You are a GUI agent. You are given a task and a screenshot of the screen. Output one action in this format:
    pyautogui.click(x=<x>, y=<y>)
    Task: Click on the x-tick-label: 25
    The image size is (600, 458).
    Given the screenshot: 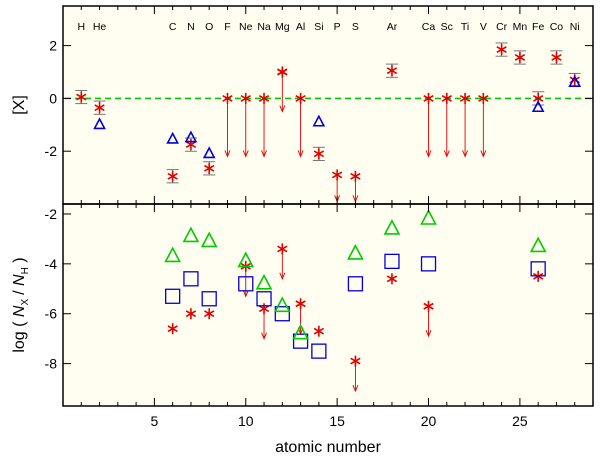 What is the action you would take?
    pyautogui.click(x=520, y=421)
    